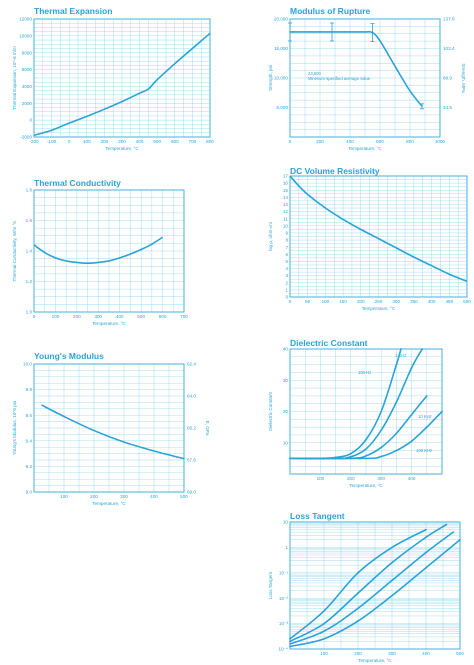 The height and width of the screenshot is (665, 474). Describe the element at coordinates (29, 190) in the screenshot. I see `y-tick-label: 1.8` at that location.